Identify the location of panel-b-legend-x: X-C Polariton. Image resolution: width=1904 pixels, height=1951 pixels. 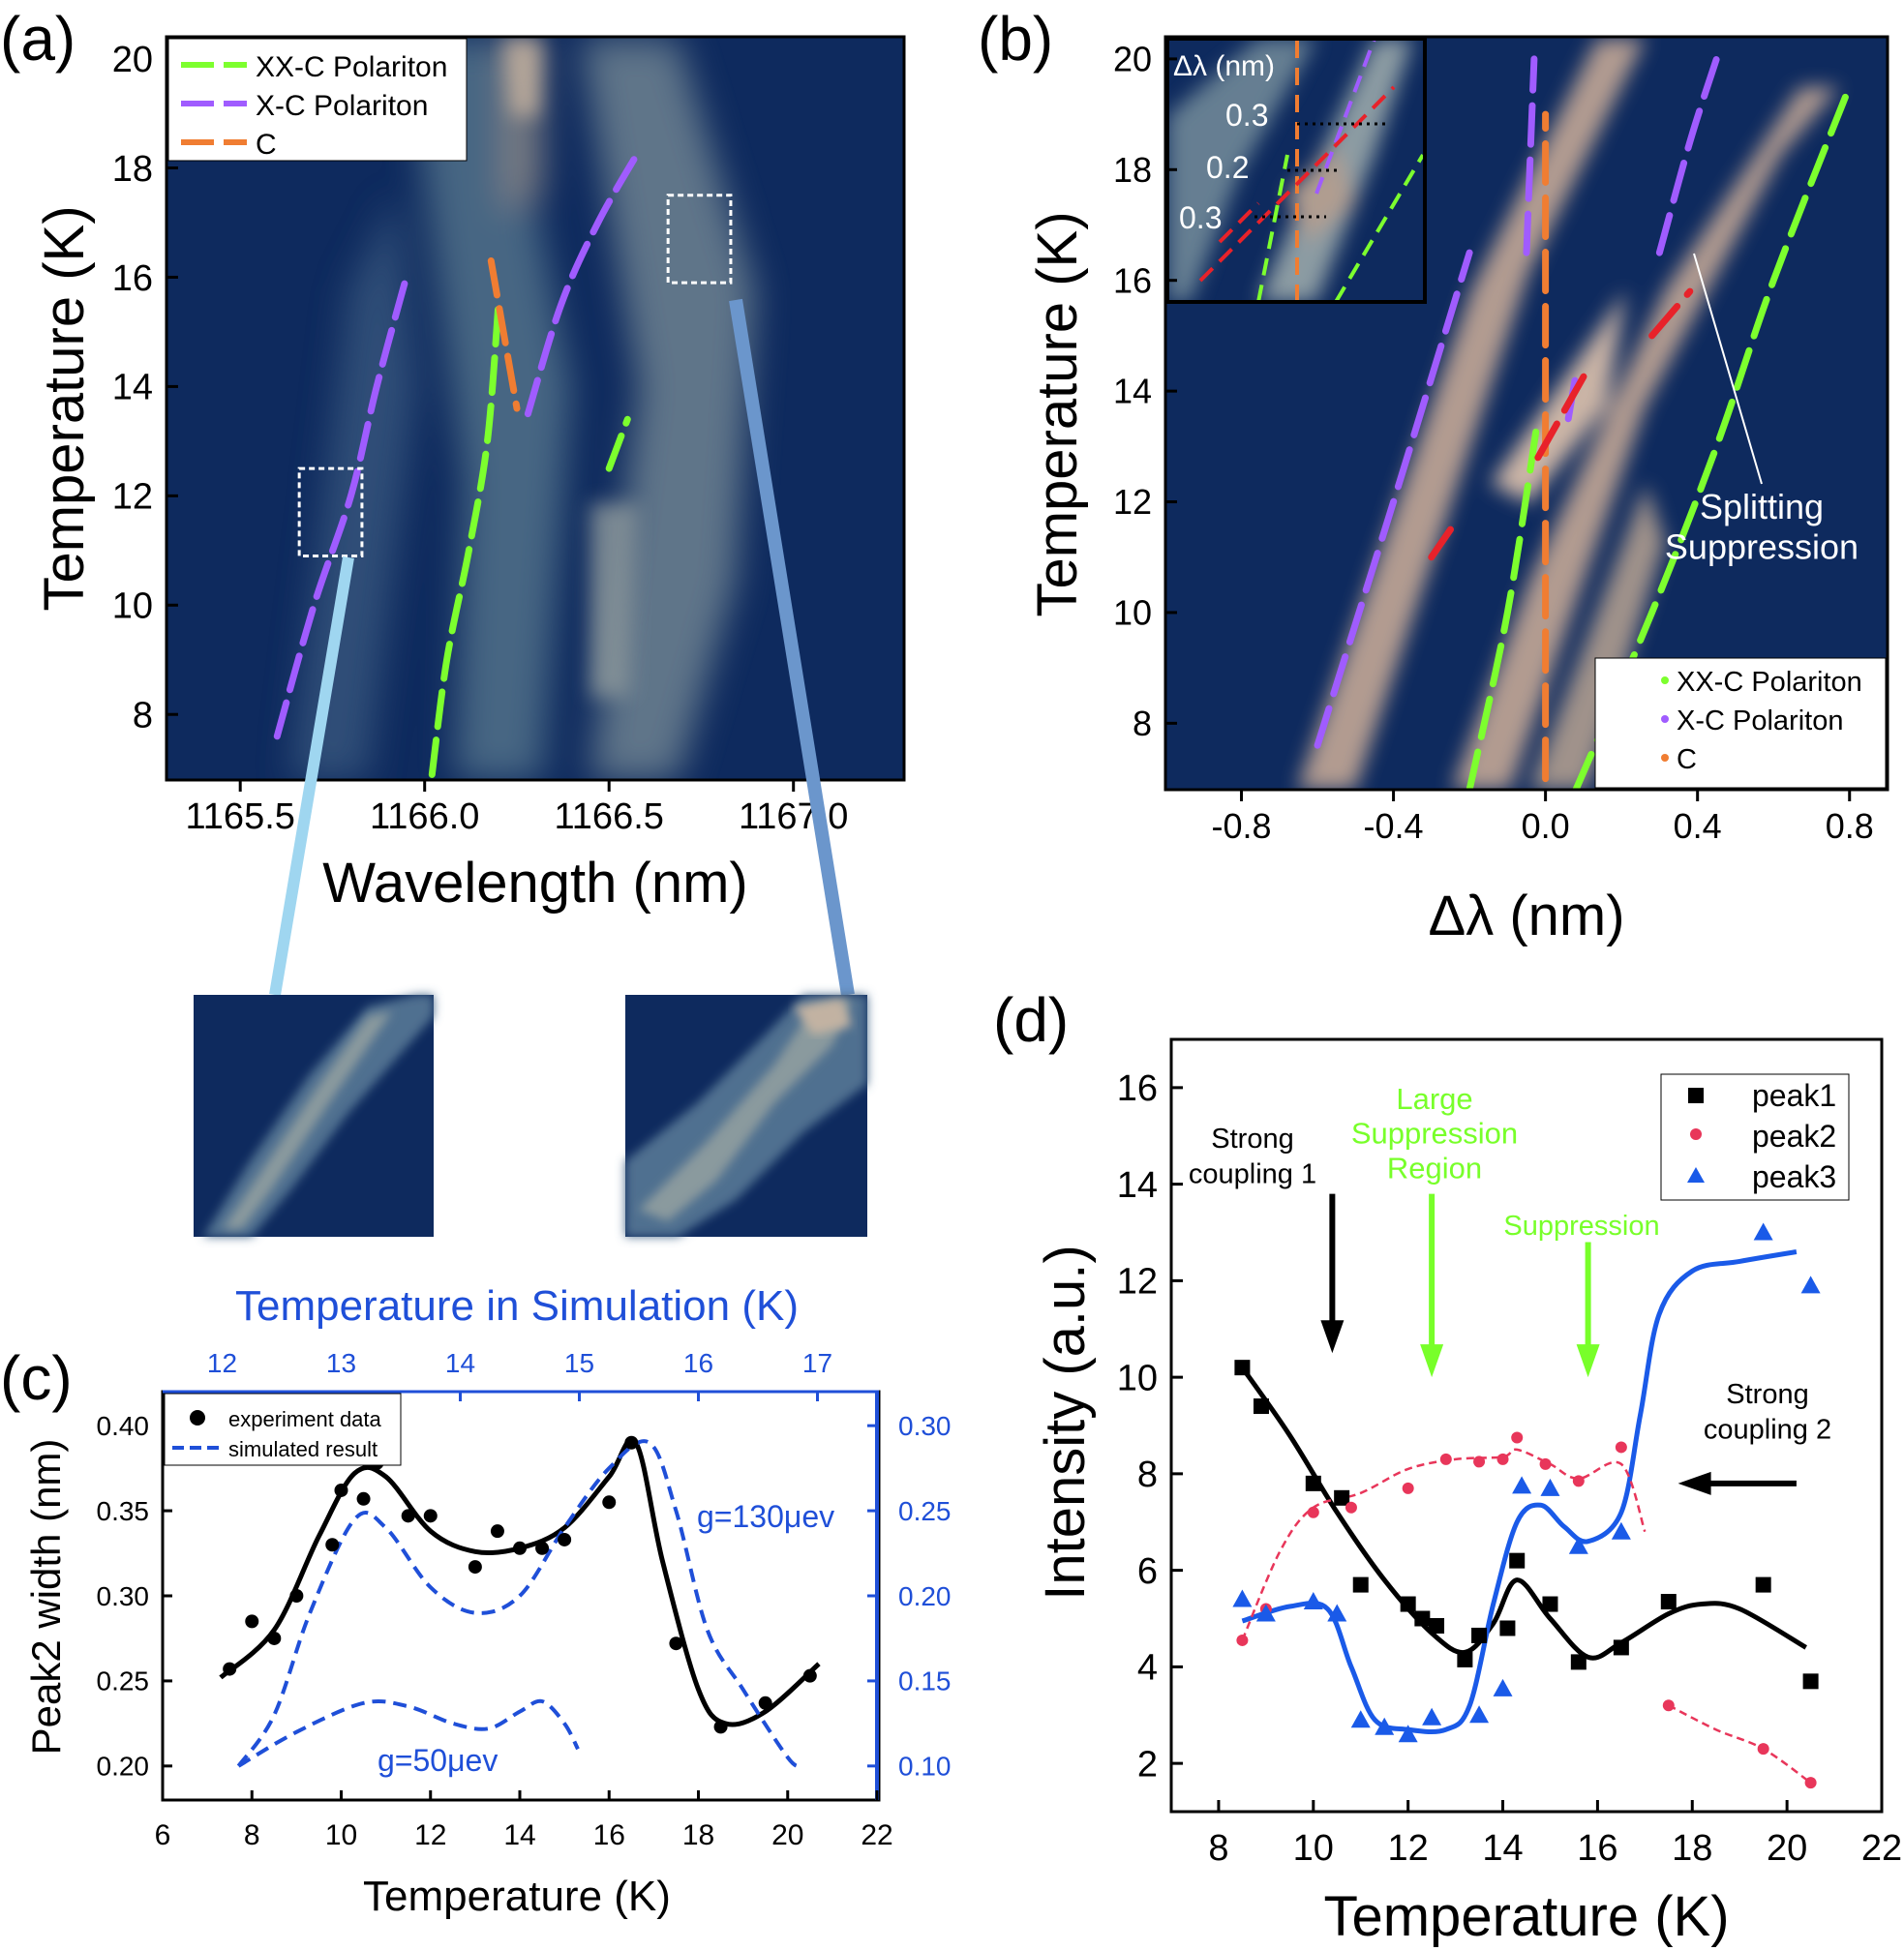
(1760, 720).